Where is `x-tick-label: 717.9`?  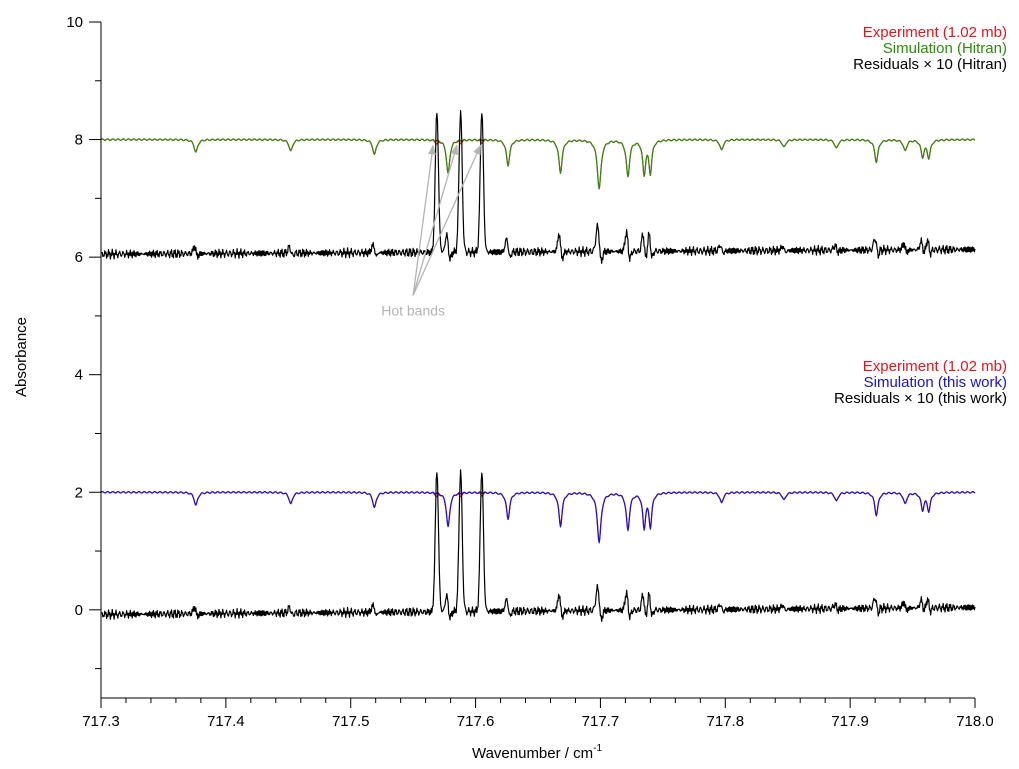 x-tick-label: 717.9 is located at coordinates (850, 721).